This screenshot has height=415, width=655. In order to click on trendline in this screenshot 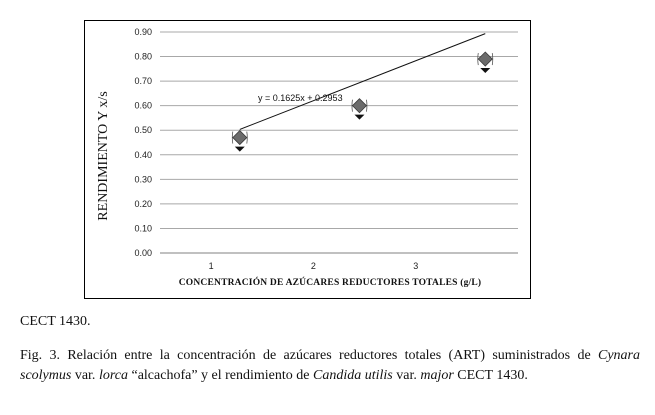, I will do `click(362, 81)`.